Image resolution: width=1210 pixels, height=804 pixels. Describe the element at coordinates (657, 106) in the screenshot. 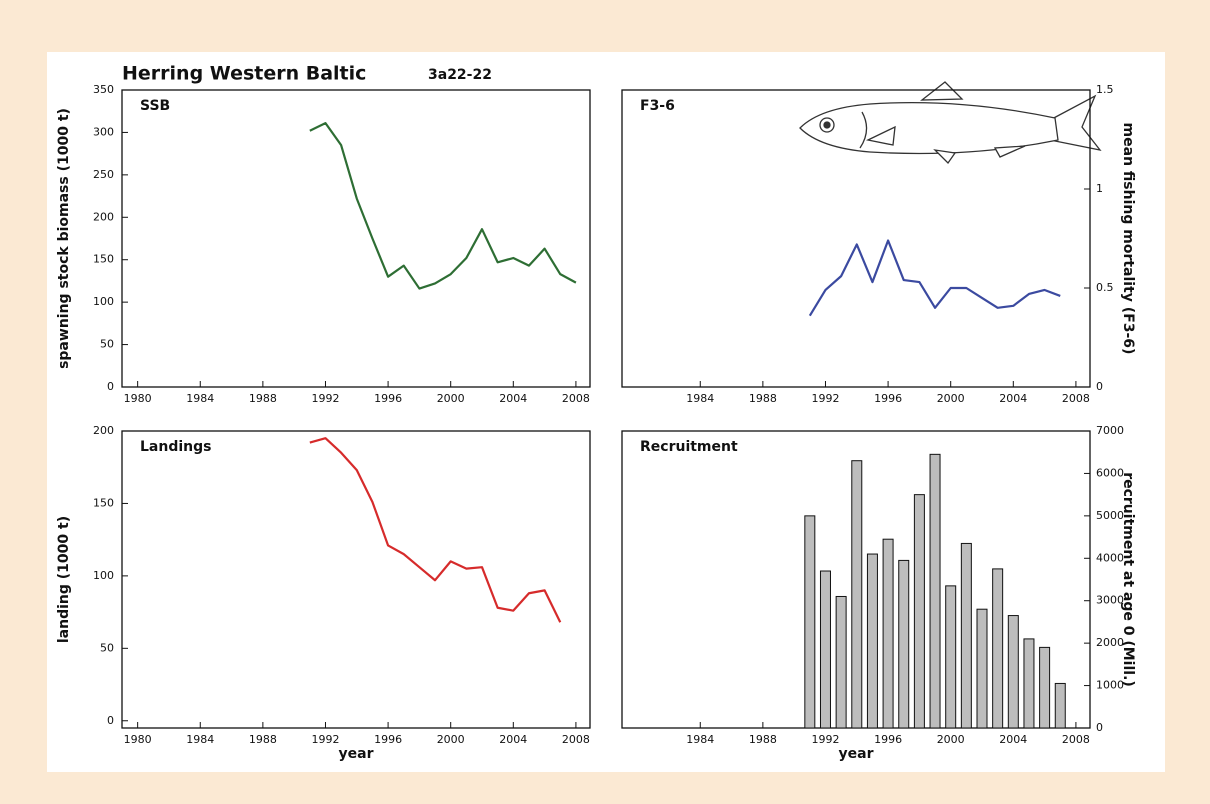

I see `panel-title: F3-6` at that location.